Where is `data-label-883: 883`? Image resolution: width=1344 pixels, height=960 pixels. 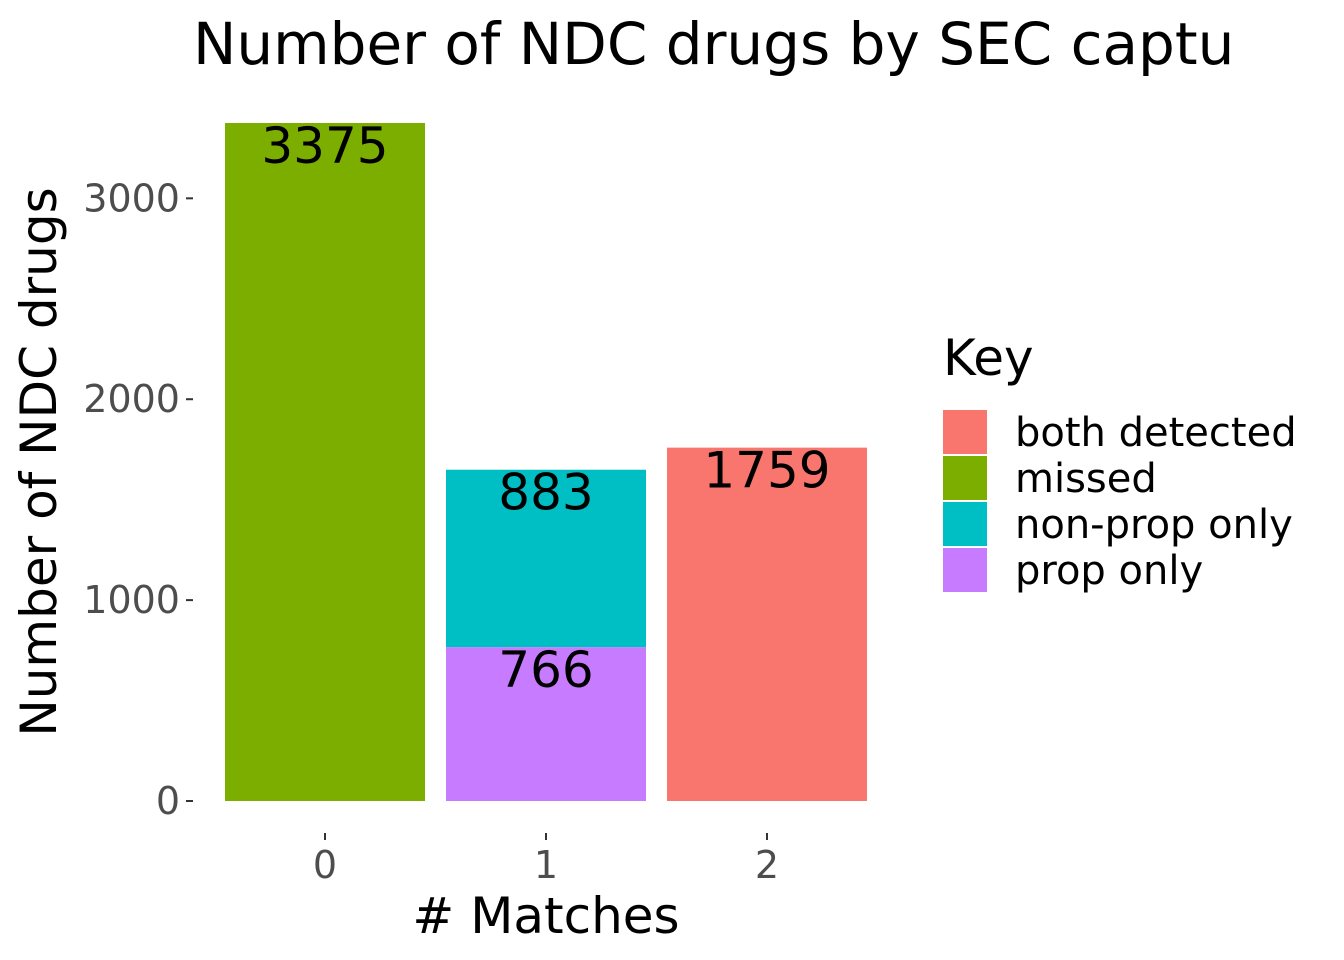 data-label-883: 883 is located at coordinates (545, 493).